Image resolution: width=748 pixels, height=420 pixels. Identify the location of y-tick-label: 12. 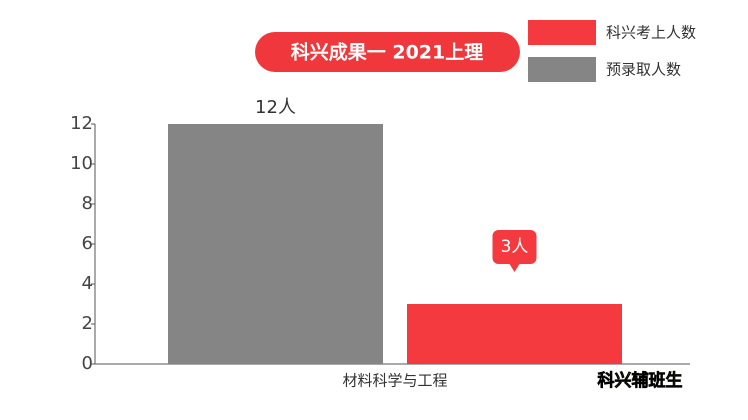
(81, 123).